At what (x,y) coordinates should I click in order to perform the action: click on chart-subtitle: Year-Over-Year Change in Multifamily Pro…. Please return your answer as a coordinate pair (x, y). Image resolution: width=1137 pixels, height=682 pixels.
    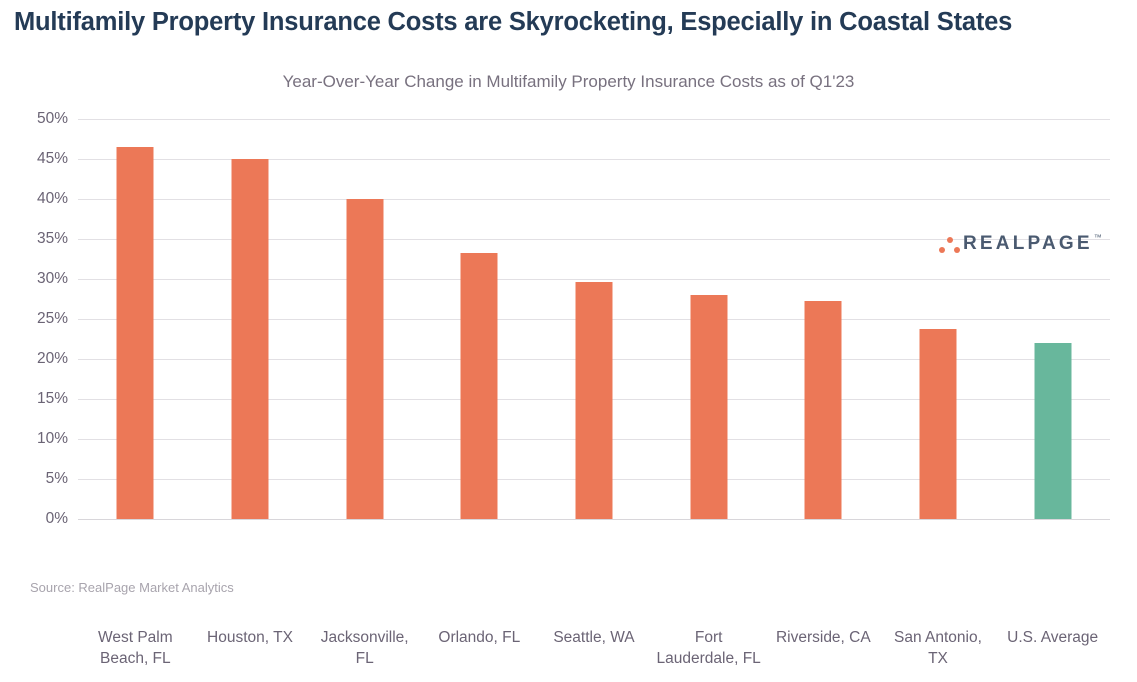
    Looking at the image, I should click on (568, 81).